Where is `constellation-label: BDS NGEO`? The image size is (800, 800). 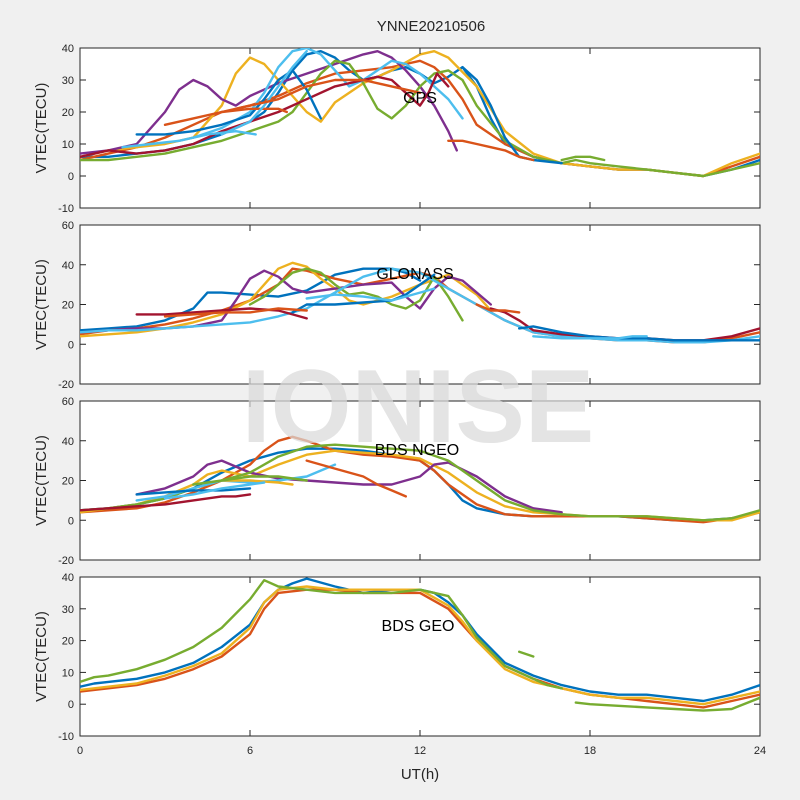 constellation-label: BDS NGEO is located at coordinates (417, 450).